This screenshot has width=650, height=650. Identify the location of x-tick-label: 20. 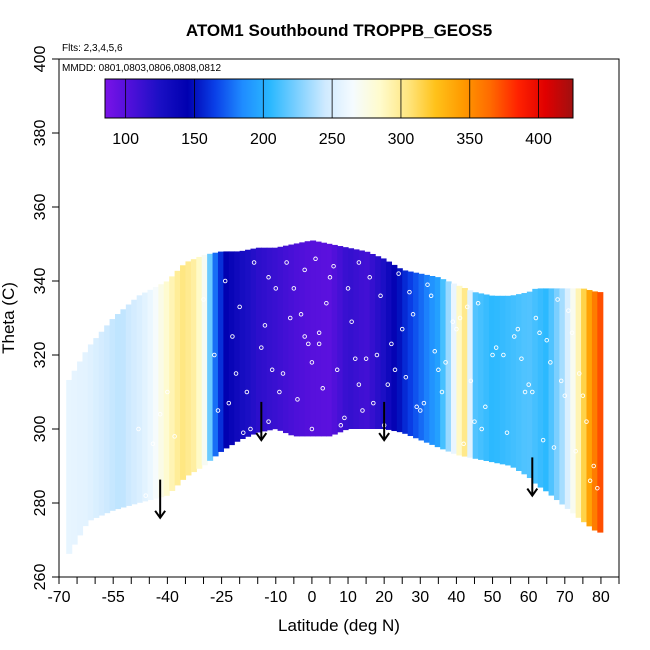
(384, 597).